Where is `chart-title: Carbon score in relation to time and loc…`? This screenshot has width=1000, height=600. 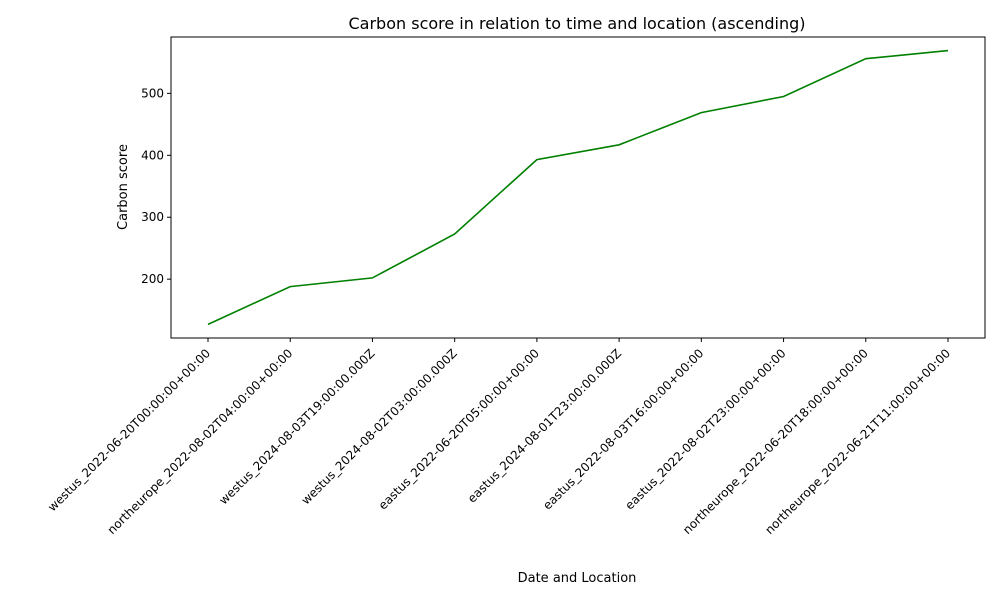
chart-title: Carbon score in relation to time and loc… is located at coordinates (577, 23).